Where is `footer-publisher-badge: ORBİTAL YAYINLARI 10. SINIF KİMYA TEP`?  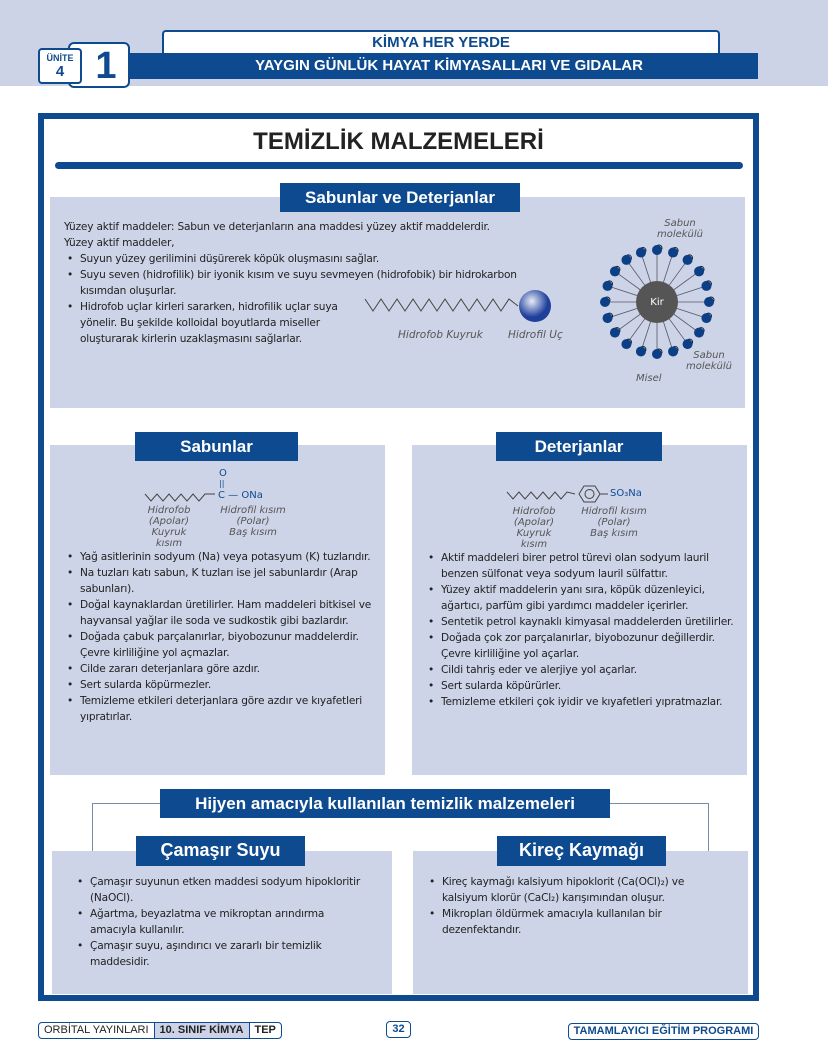 footer-publisher-badge: ORBİTAL YAYINLARI 10. SINIF KİMYA TEP is located at coordinates (160, 1030).